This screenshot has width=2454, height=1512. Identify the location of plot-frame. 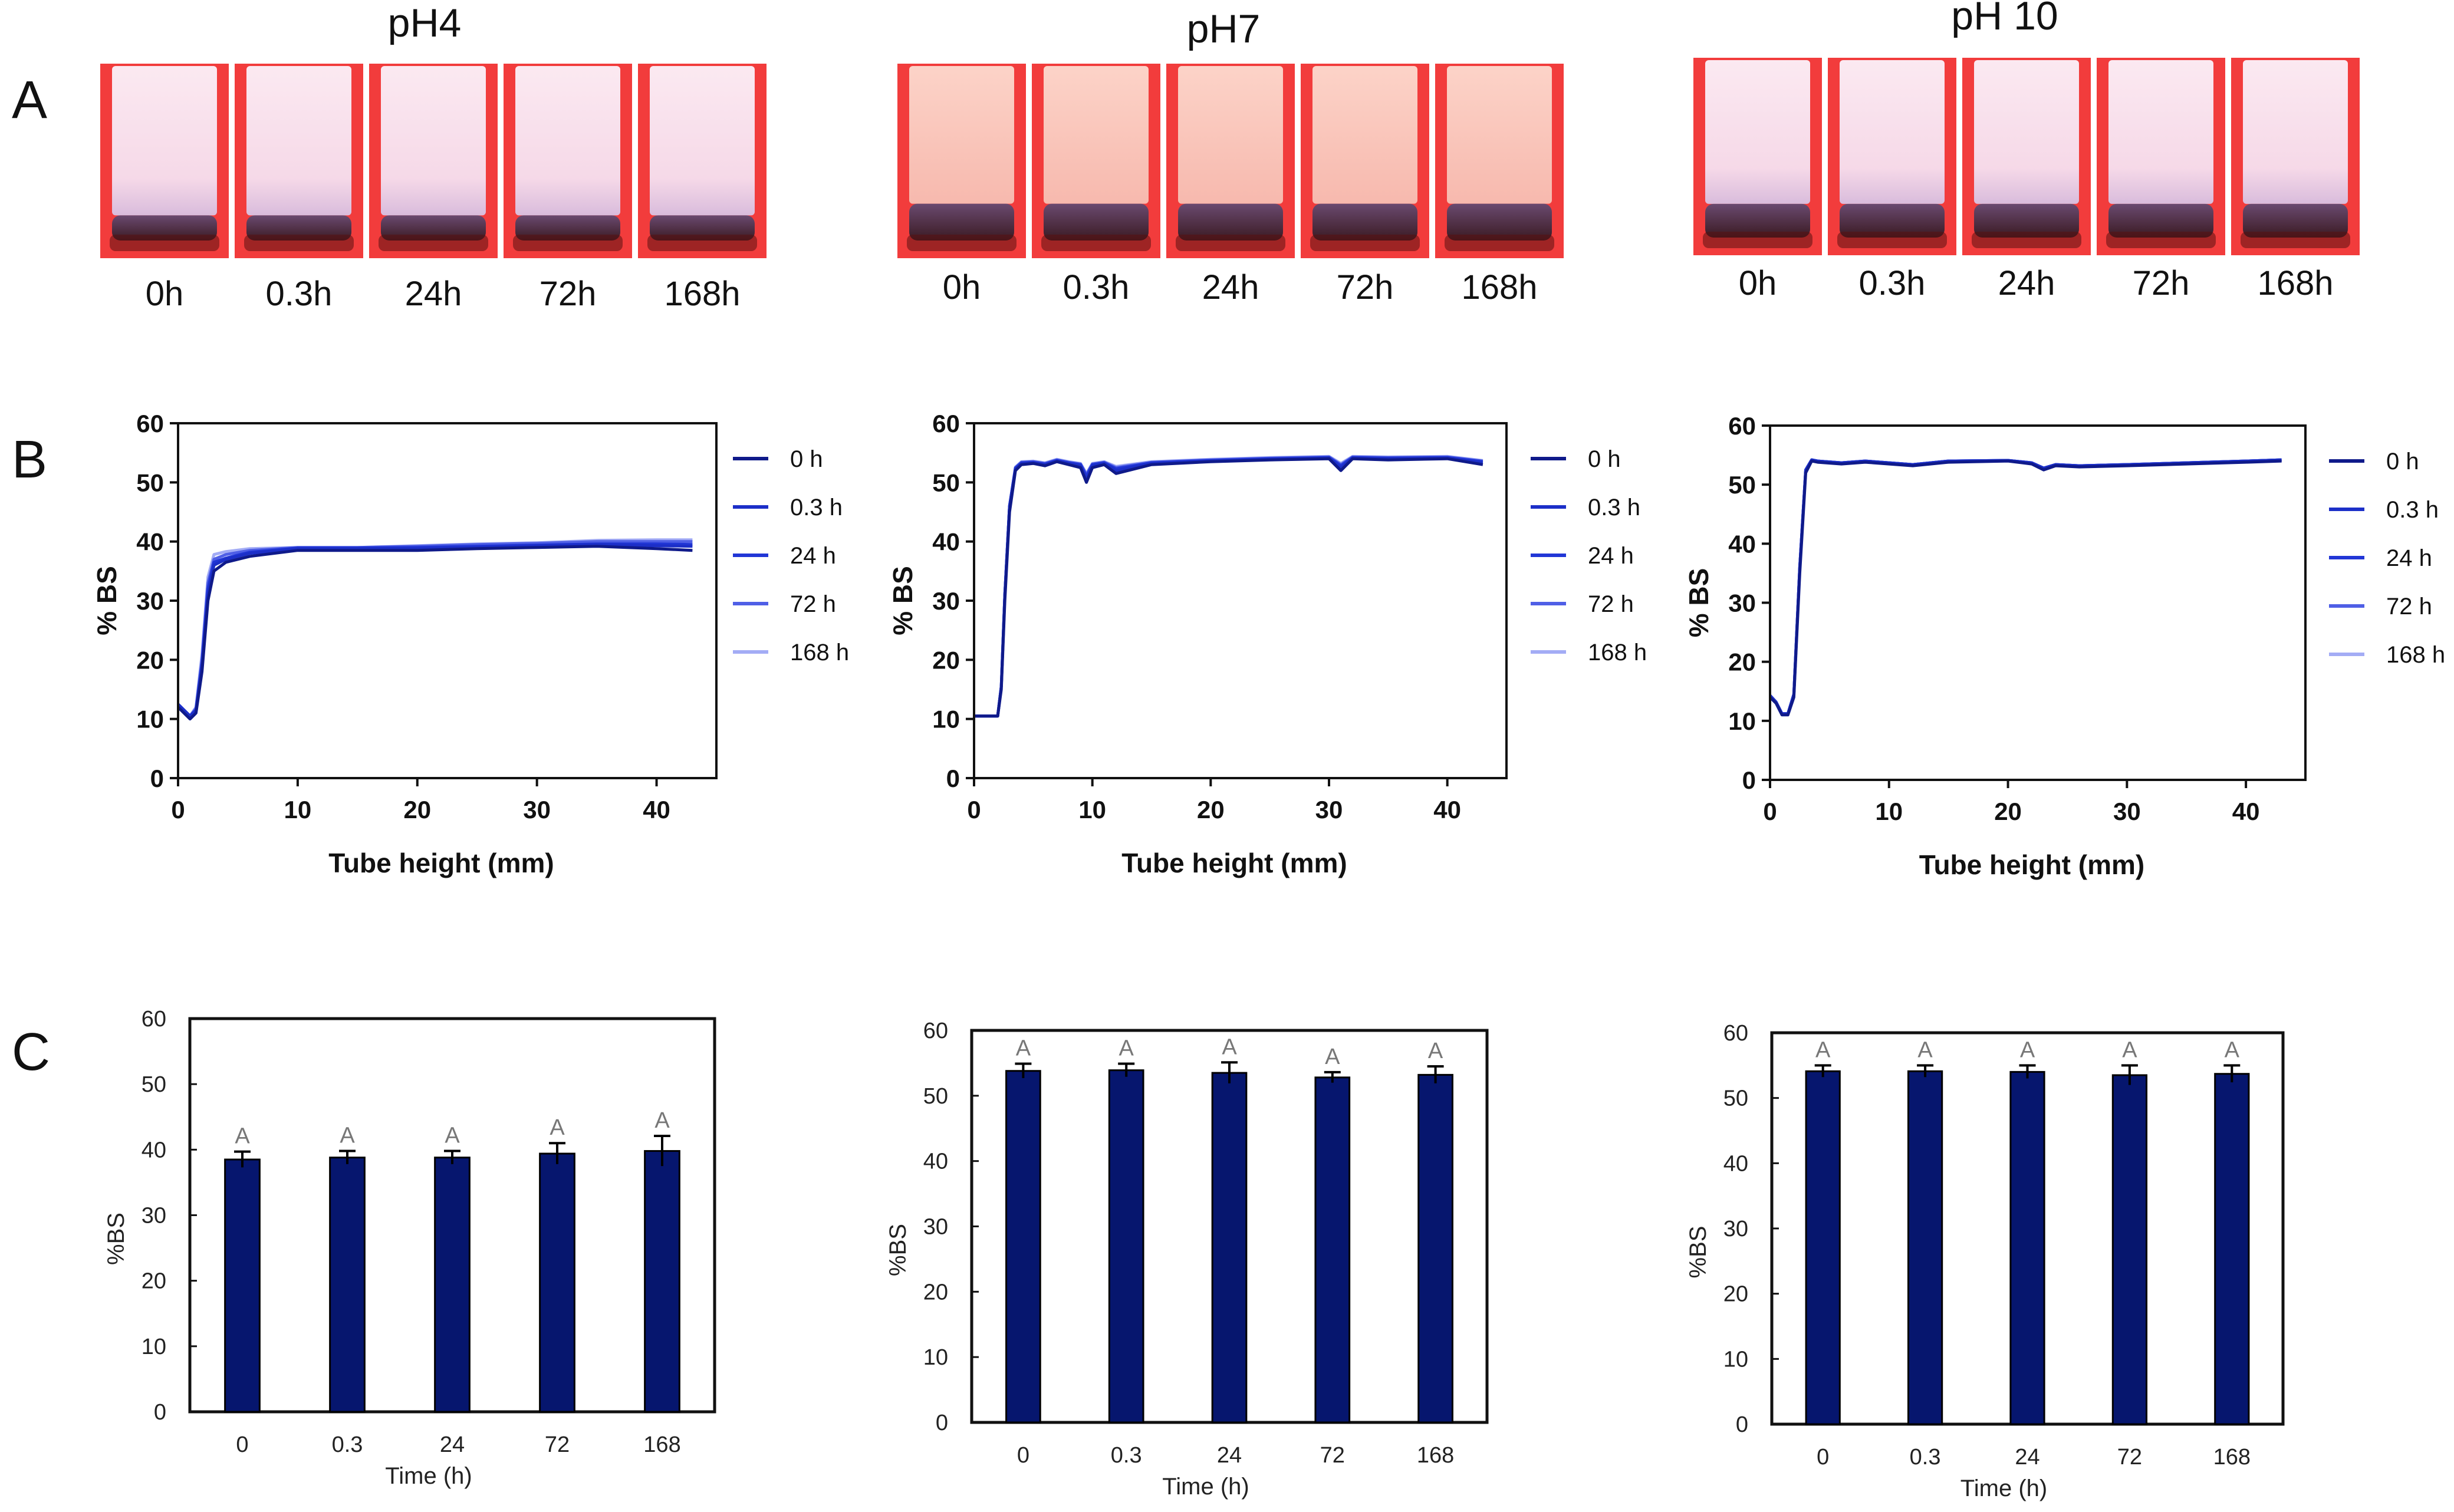
(447, 600).